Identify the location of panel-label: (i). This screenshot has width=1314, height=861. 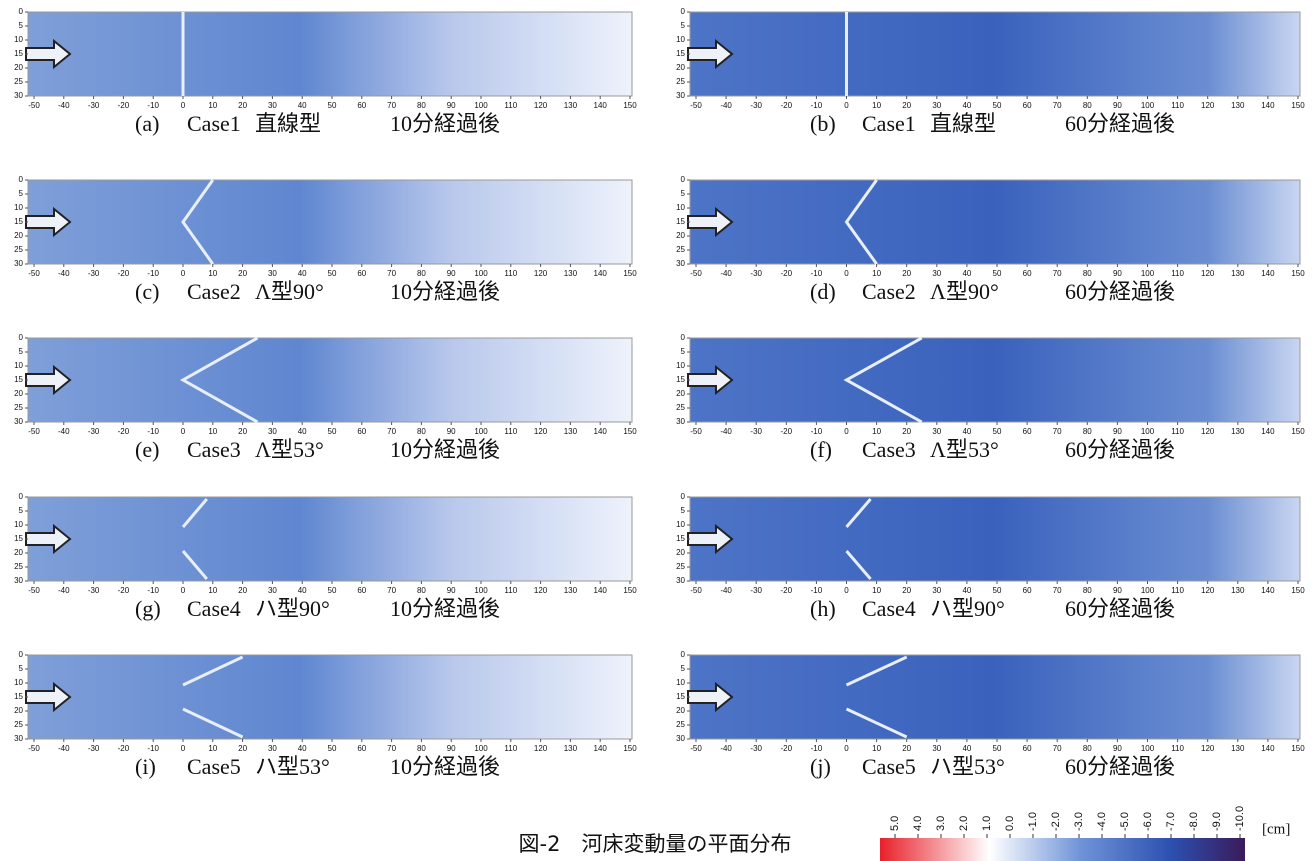
(145, 766).